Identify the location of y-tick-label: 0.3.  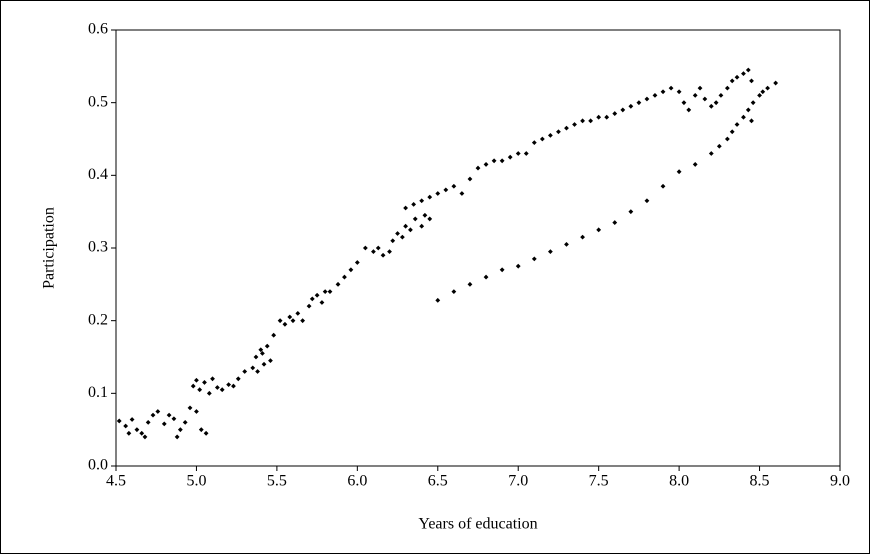
(98, 247).